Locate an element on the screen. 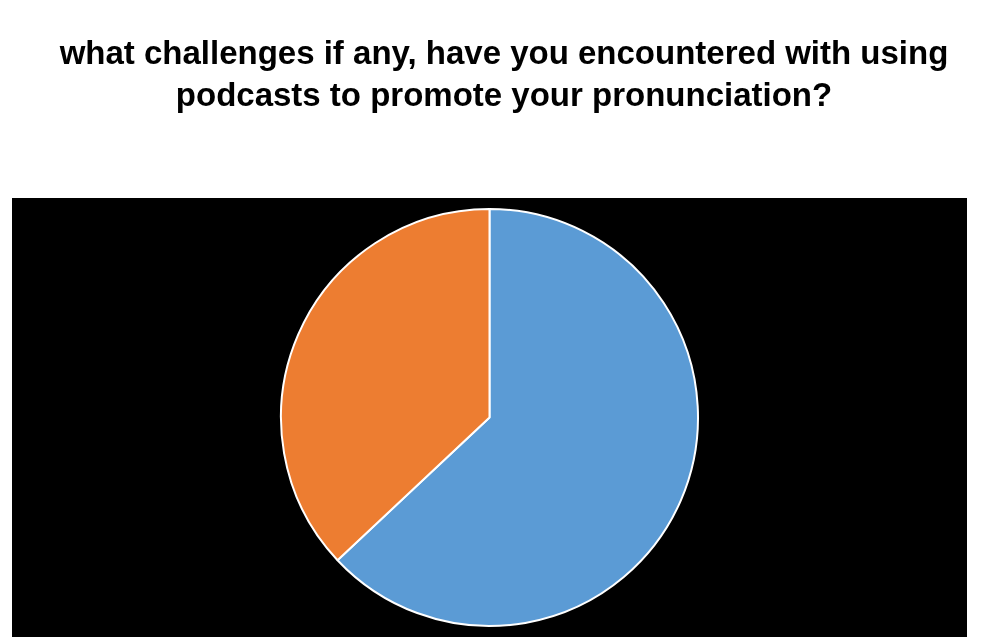 This screenshot has height=637, width=1008. chart-title: what challenges if any, have you encountered with using podcasts to promote your pronunciation? is located at coordinates (504, 74).